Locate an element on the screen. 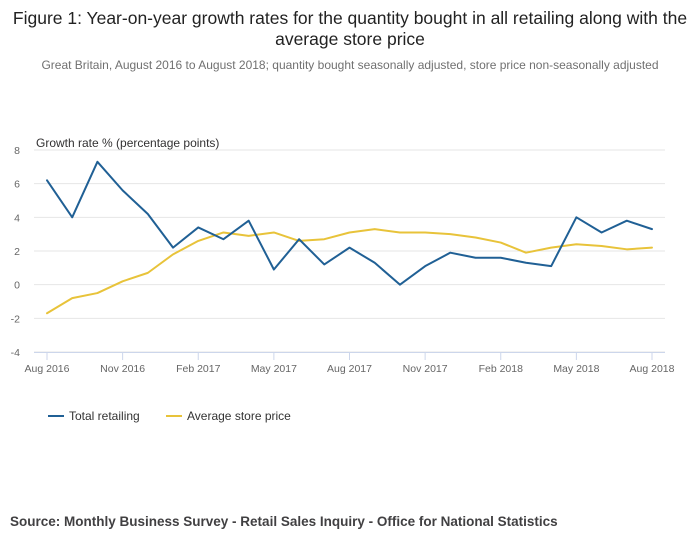 The width and height of the screenshot is (700, 549). x-tick-label: May 2018 is located at coordinates (576, 369).